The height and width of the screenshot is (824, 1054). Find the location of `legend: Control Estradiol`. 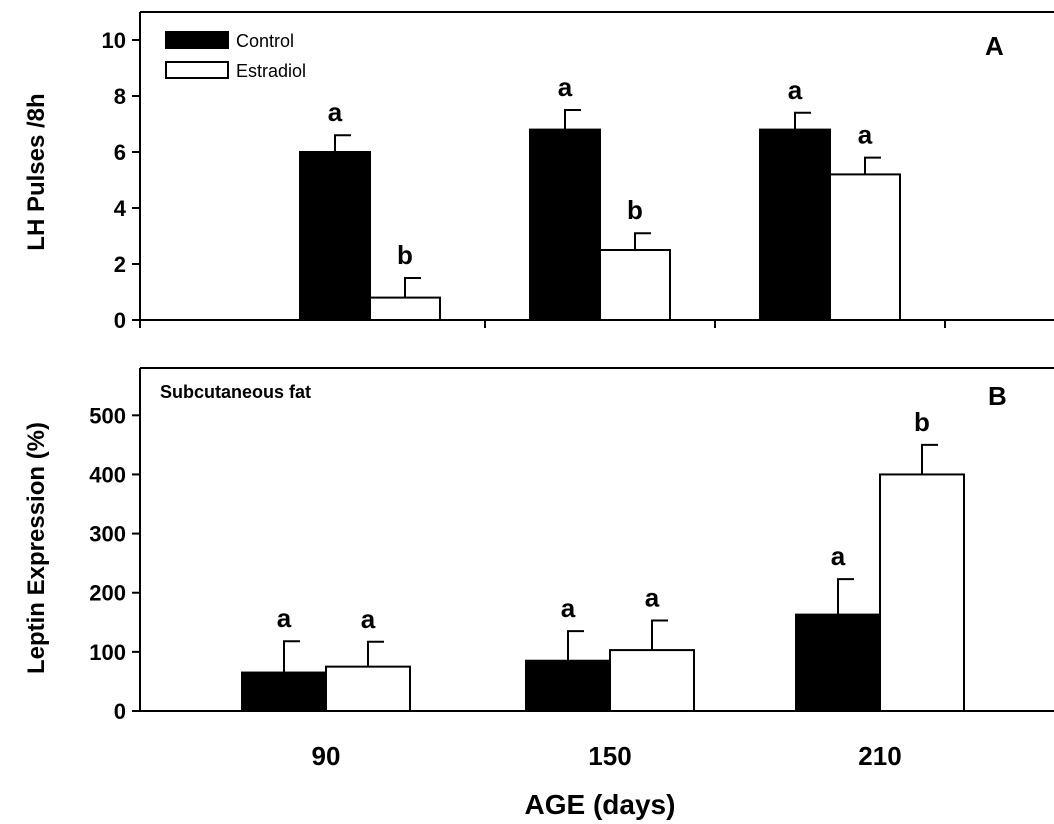

legend: Control Estradiol is located at coordinates (235, 56).